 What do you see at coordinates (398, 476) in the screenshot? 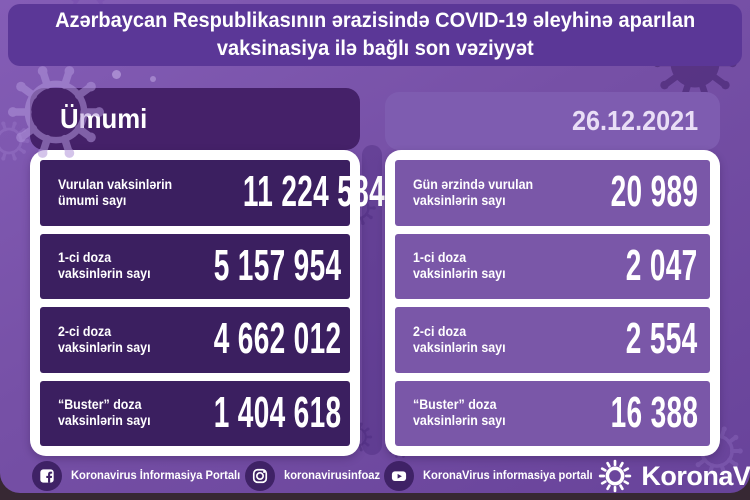
I see `youtube-icon` at bounding box center [398, 476].